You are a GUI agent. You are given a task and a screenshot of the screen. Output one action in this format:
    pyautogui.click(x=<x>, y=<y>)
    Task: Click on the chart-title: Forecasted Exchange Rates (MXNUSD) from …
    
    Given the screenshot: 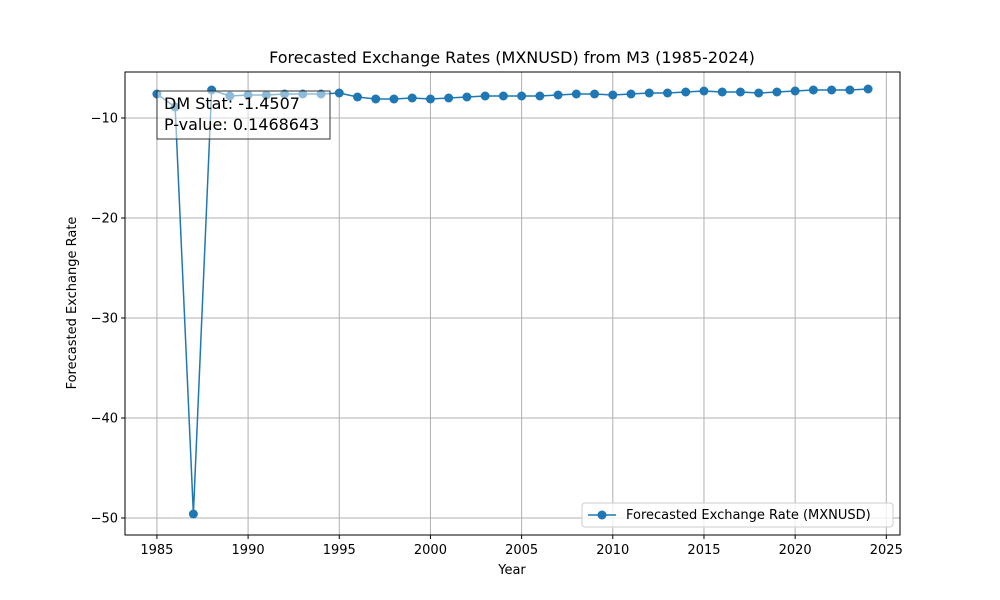 What is the action you would take?
    pyautogui.click(x=512, y=57)
    